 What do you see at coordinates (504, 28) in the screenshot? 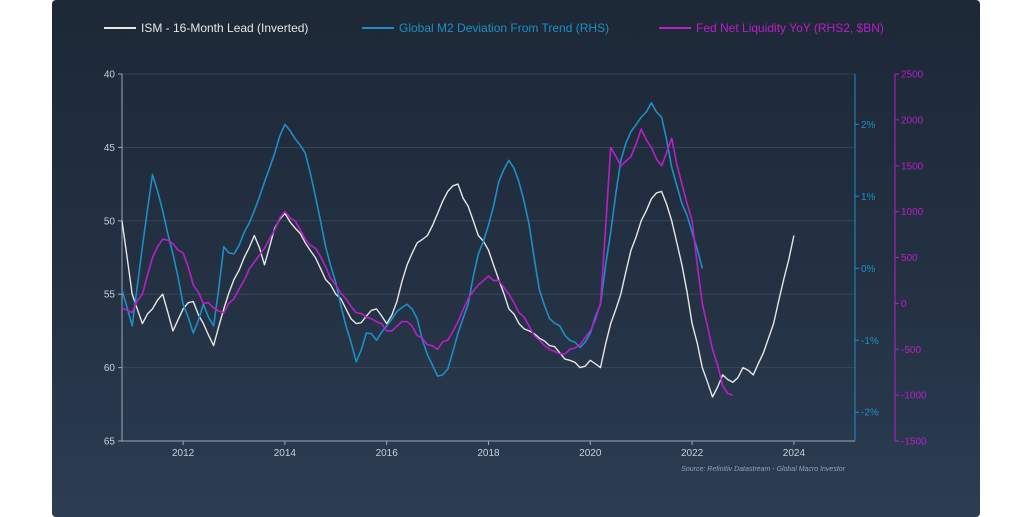
I see `legend-label-2: Global M2 Deviation From Trend (RHS)` at bounding box center [504, 28].